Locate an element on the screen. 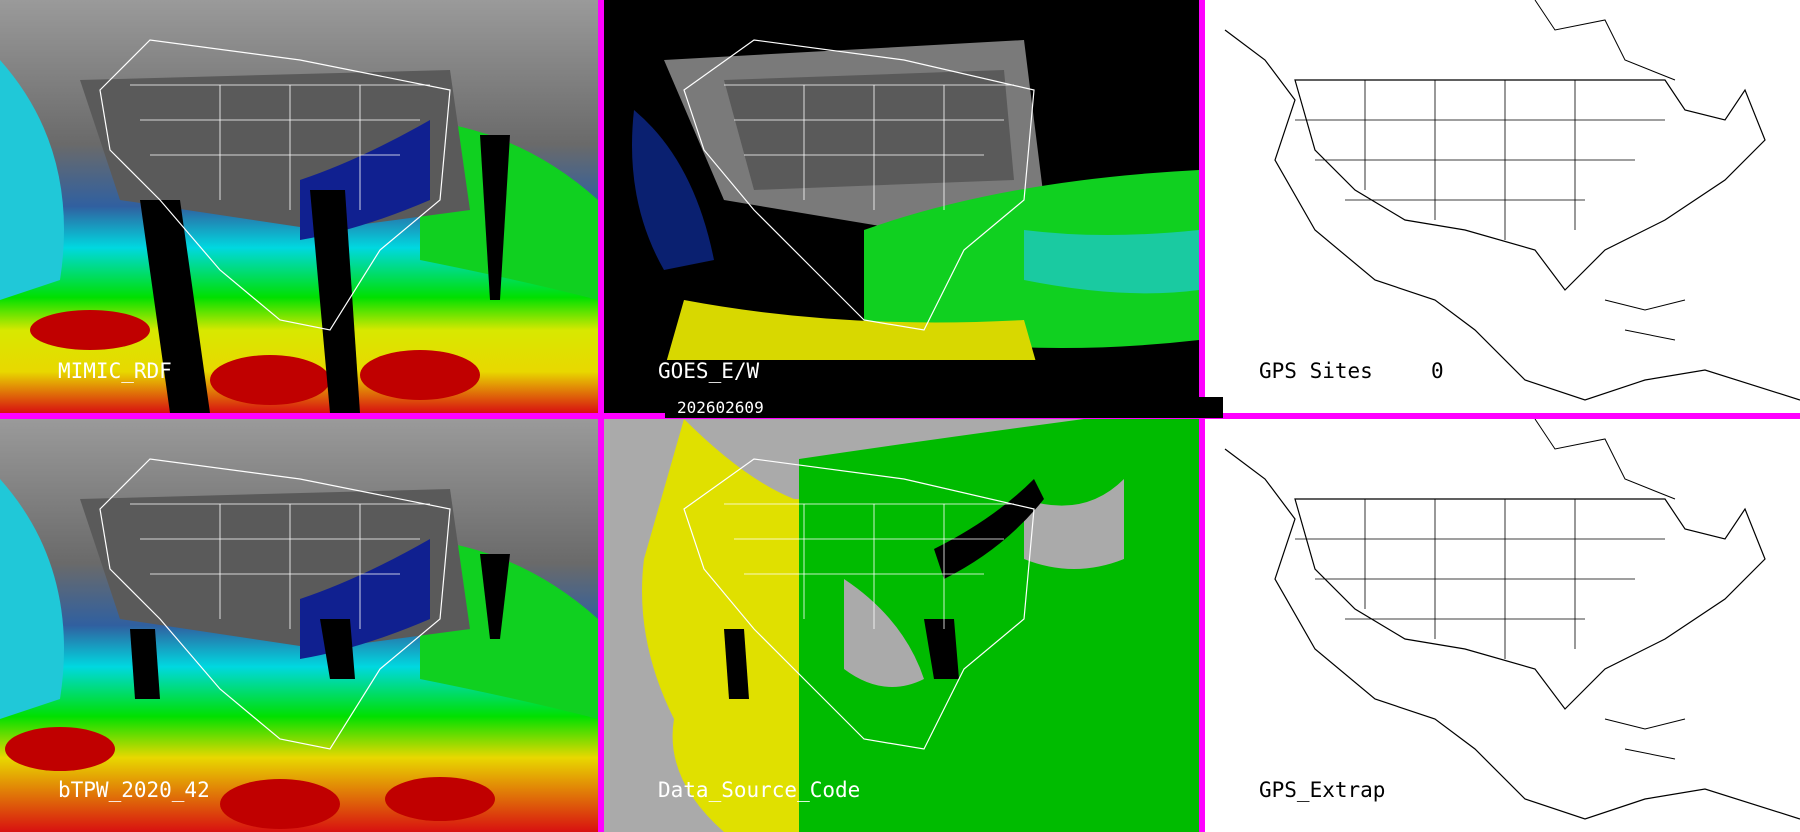  panel-label: GPS Sites is located at coordinates (1316, 371).